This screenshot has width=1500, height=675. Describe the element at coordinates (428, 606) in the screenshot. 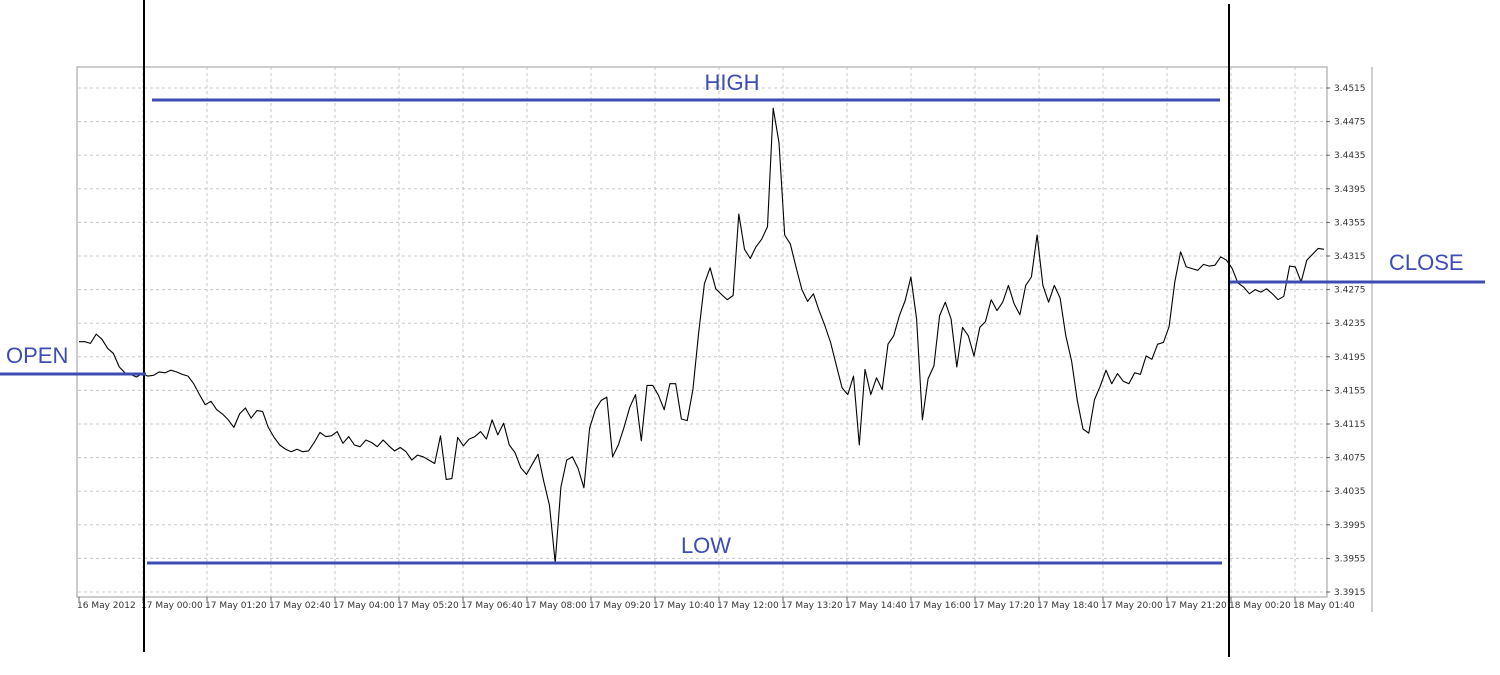

I see `x-tick-label: 17 May 05:20` at that location.